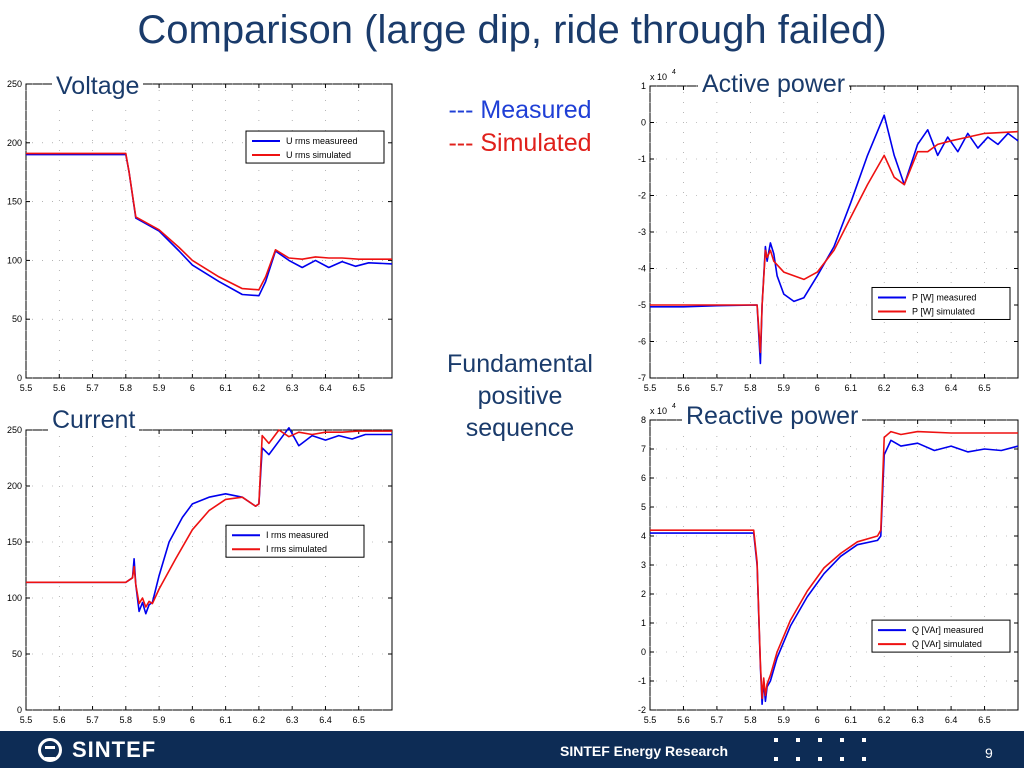 The width and height of the screenshot is (1024, 768). Describe the element at coordinates (643, 449) in the screenshot. I see `reactive-y-tick-label: 7` at that location.